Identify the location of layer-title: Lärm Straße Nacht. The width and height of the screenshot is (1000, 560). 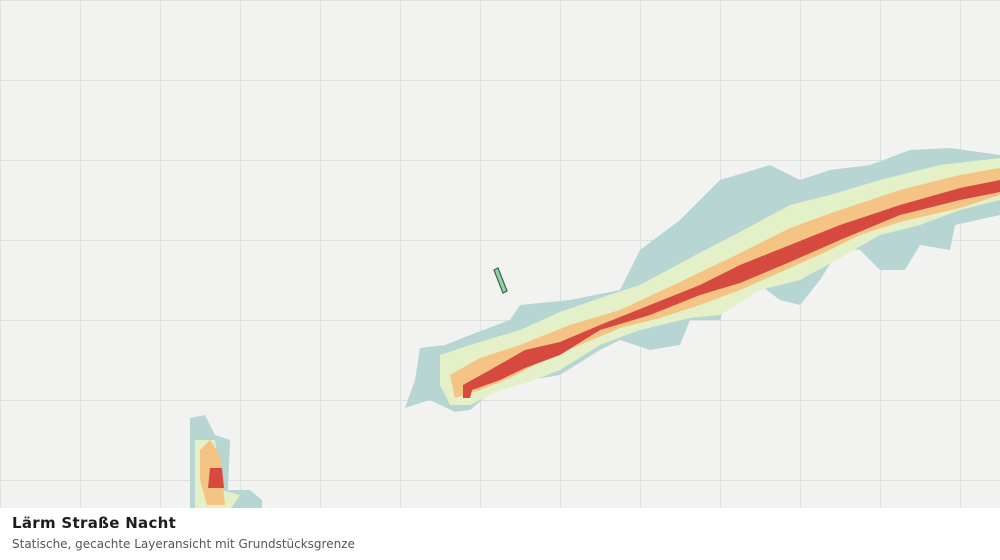
(94, 523).